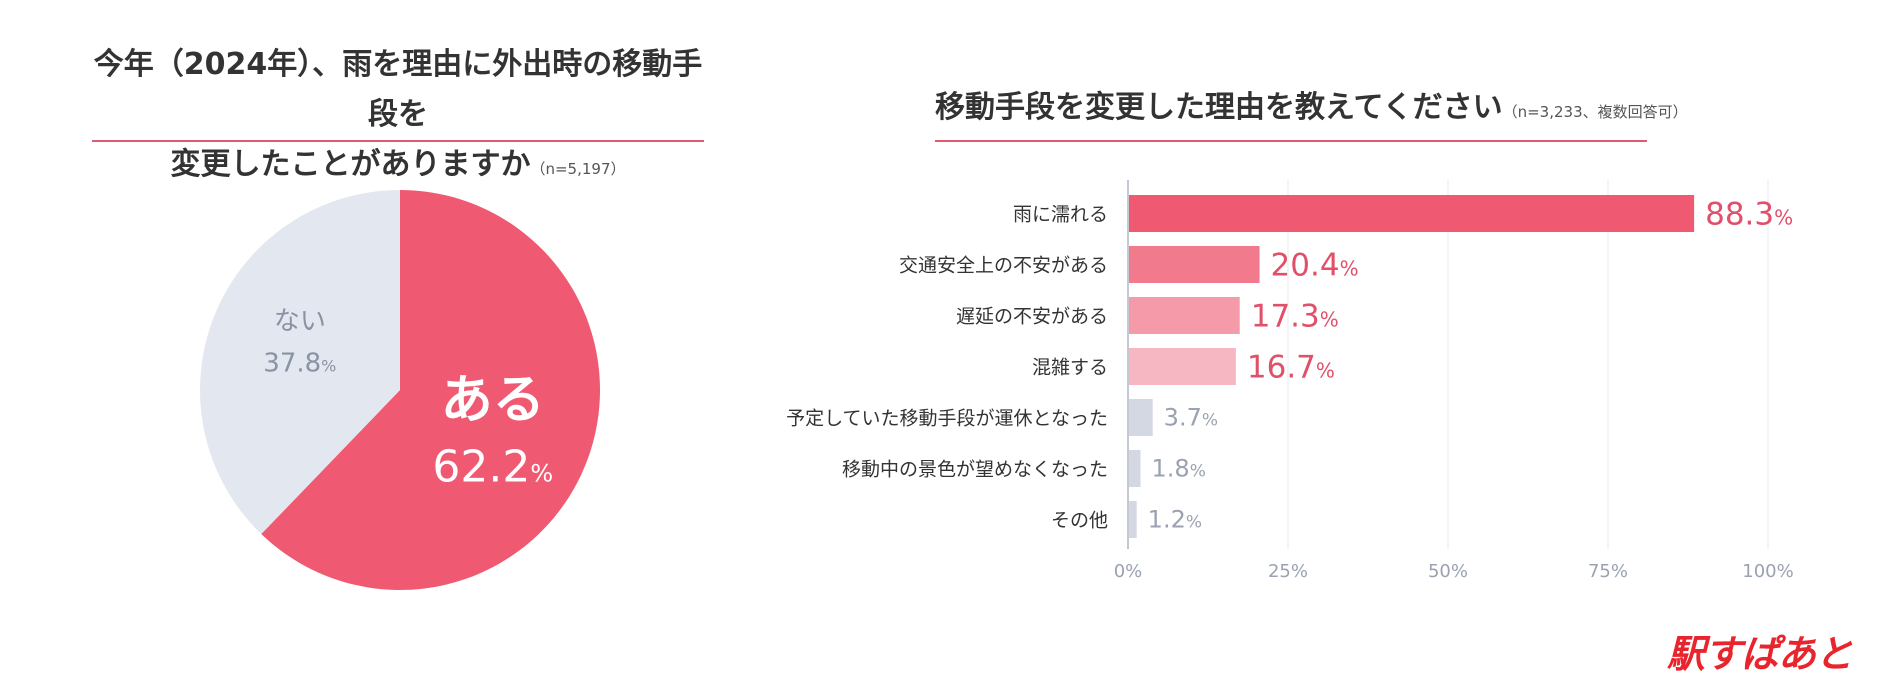 The height and width of the screenshot is (700, 1880). I want to click on pie-chart-sample-note: （n=5,197）, so click(578, 169).